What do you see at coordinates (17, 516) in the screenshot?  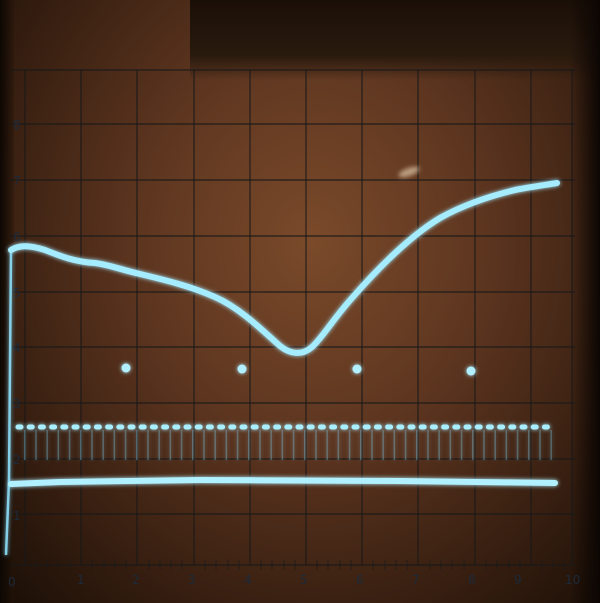 I see `y-label-1: 1` at bounding box center [17, 516].